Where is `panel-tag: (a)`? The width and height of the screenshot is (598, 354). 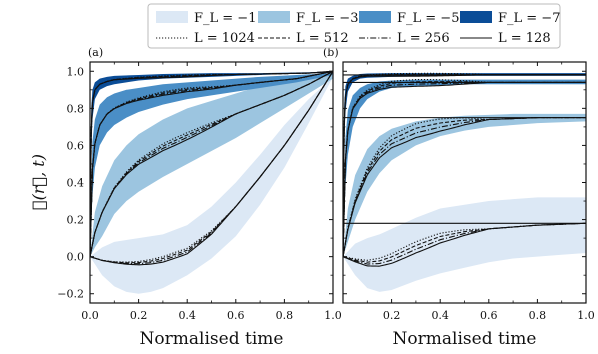
panel-tag: (a) is located at coordinates (95, 52).